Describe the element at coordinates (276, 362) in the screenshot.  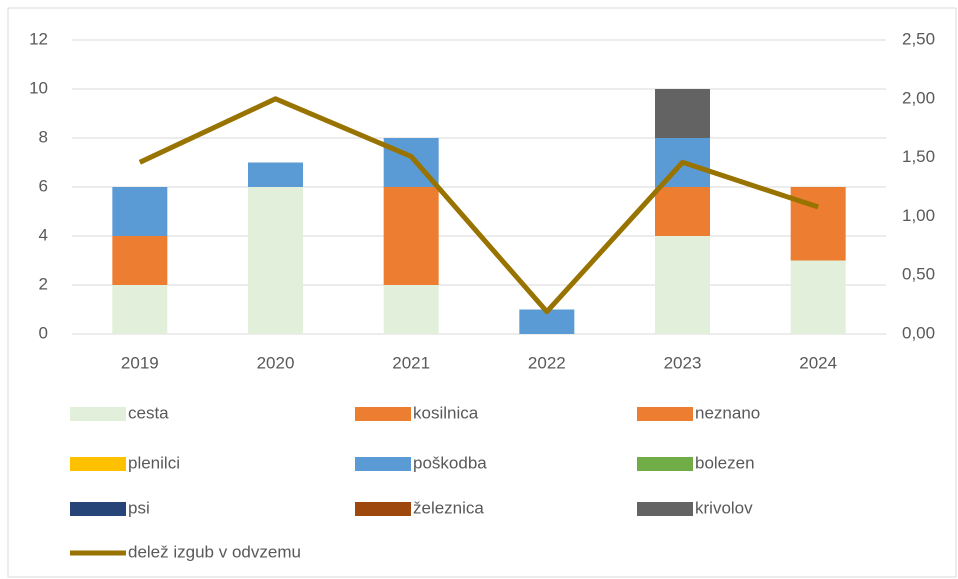
I see `x-tick-label: 2020` at that location.